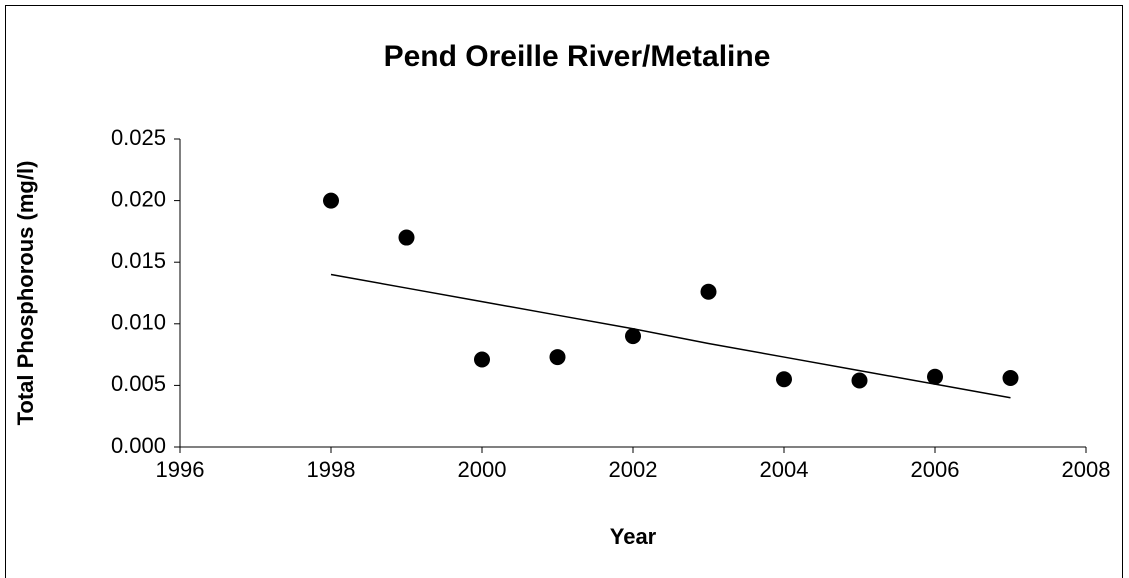 The image size is (1129, 578). Describe the element at coordinates (1086, 469) in the screenshot. I see `x-tick-label: 2008` at that location.